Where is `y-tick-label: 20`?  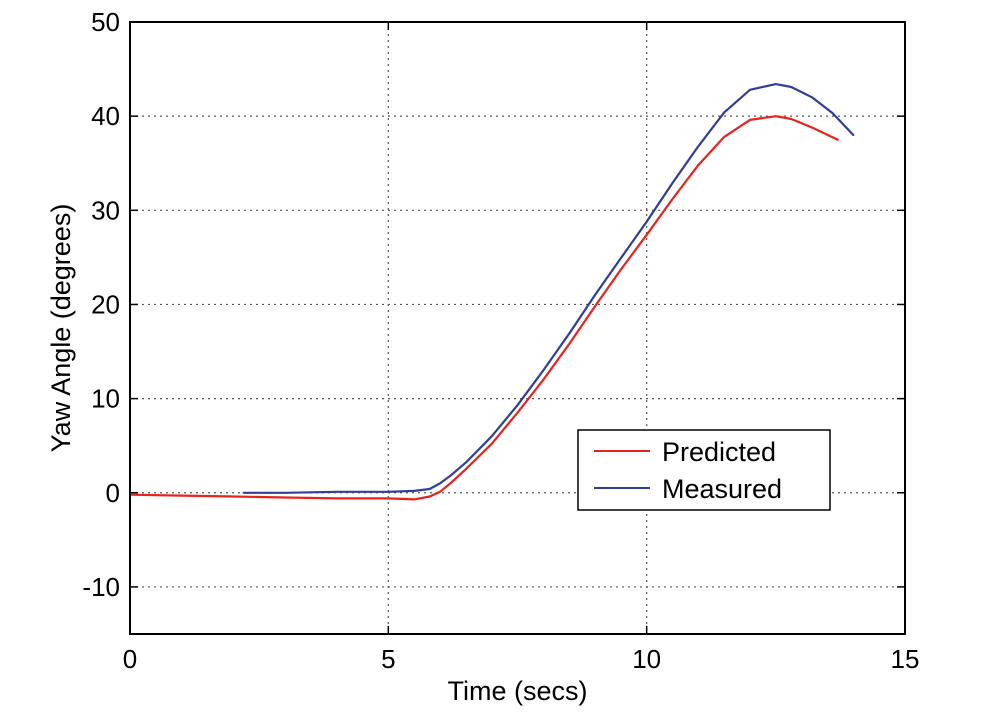 y-tick-label: 20 is located at coordinates (105, 304).